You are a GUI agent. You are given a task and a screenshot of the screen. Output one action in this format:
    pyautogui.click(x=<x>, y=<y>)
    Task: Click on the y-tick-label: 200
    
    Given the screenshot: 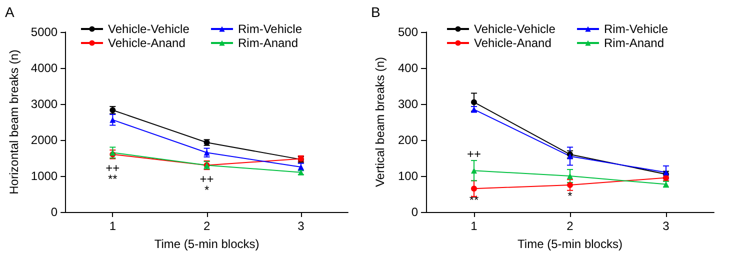 What is the action you would take?
    pyautogui.click(x=408, y=140)
    